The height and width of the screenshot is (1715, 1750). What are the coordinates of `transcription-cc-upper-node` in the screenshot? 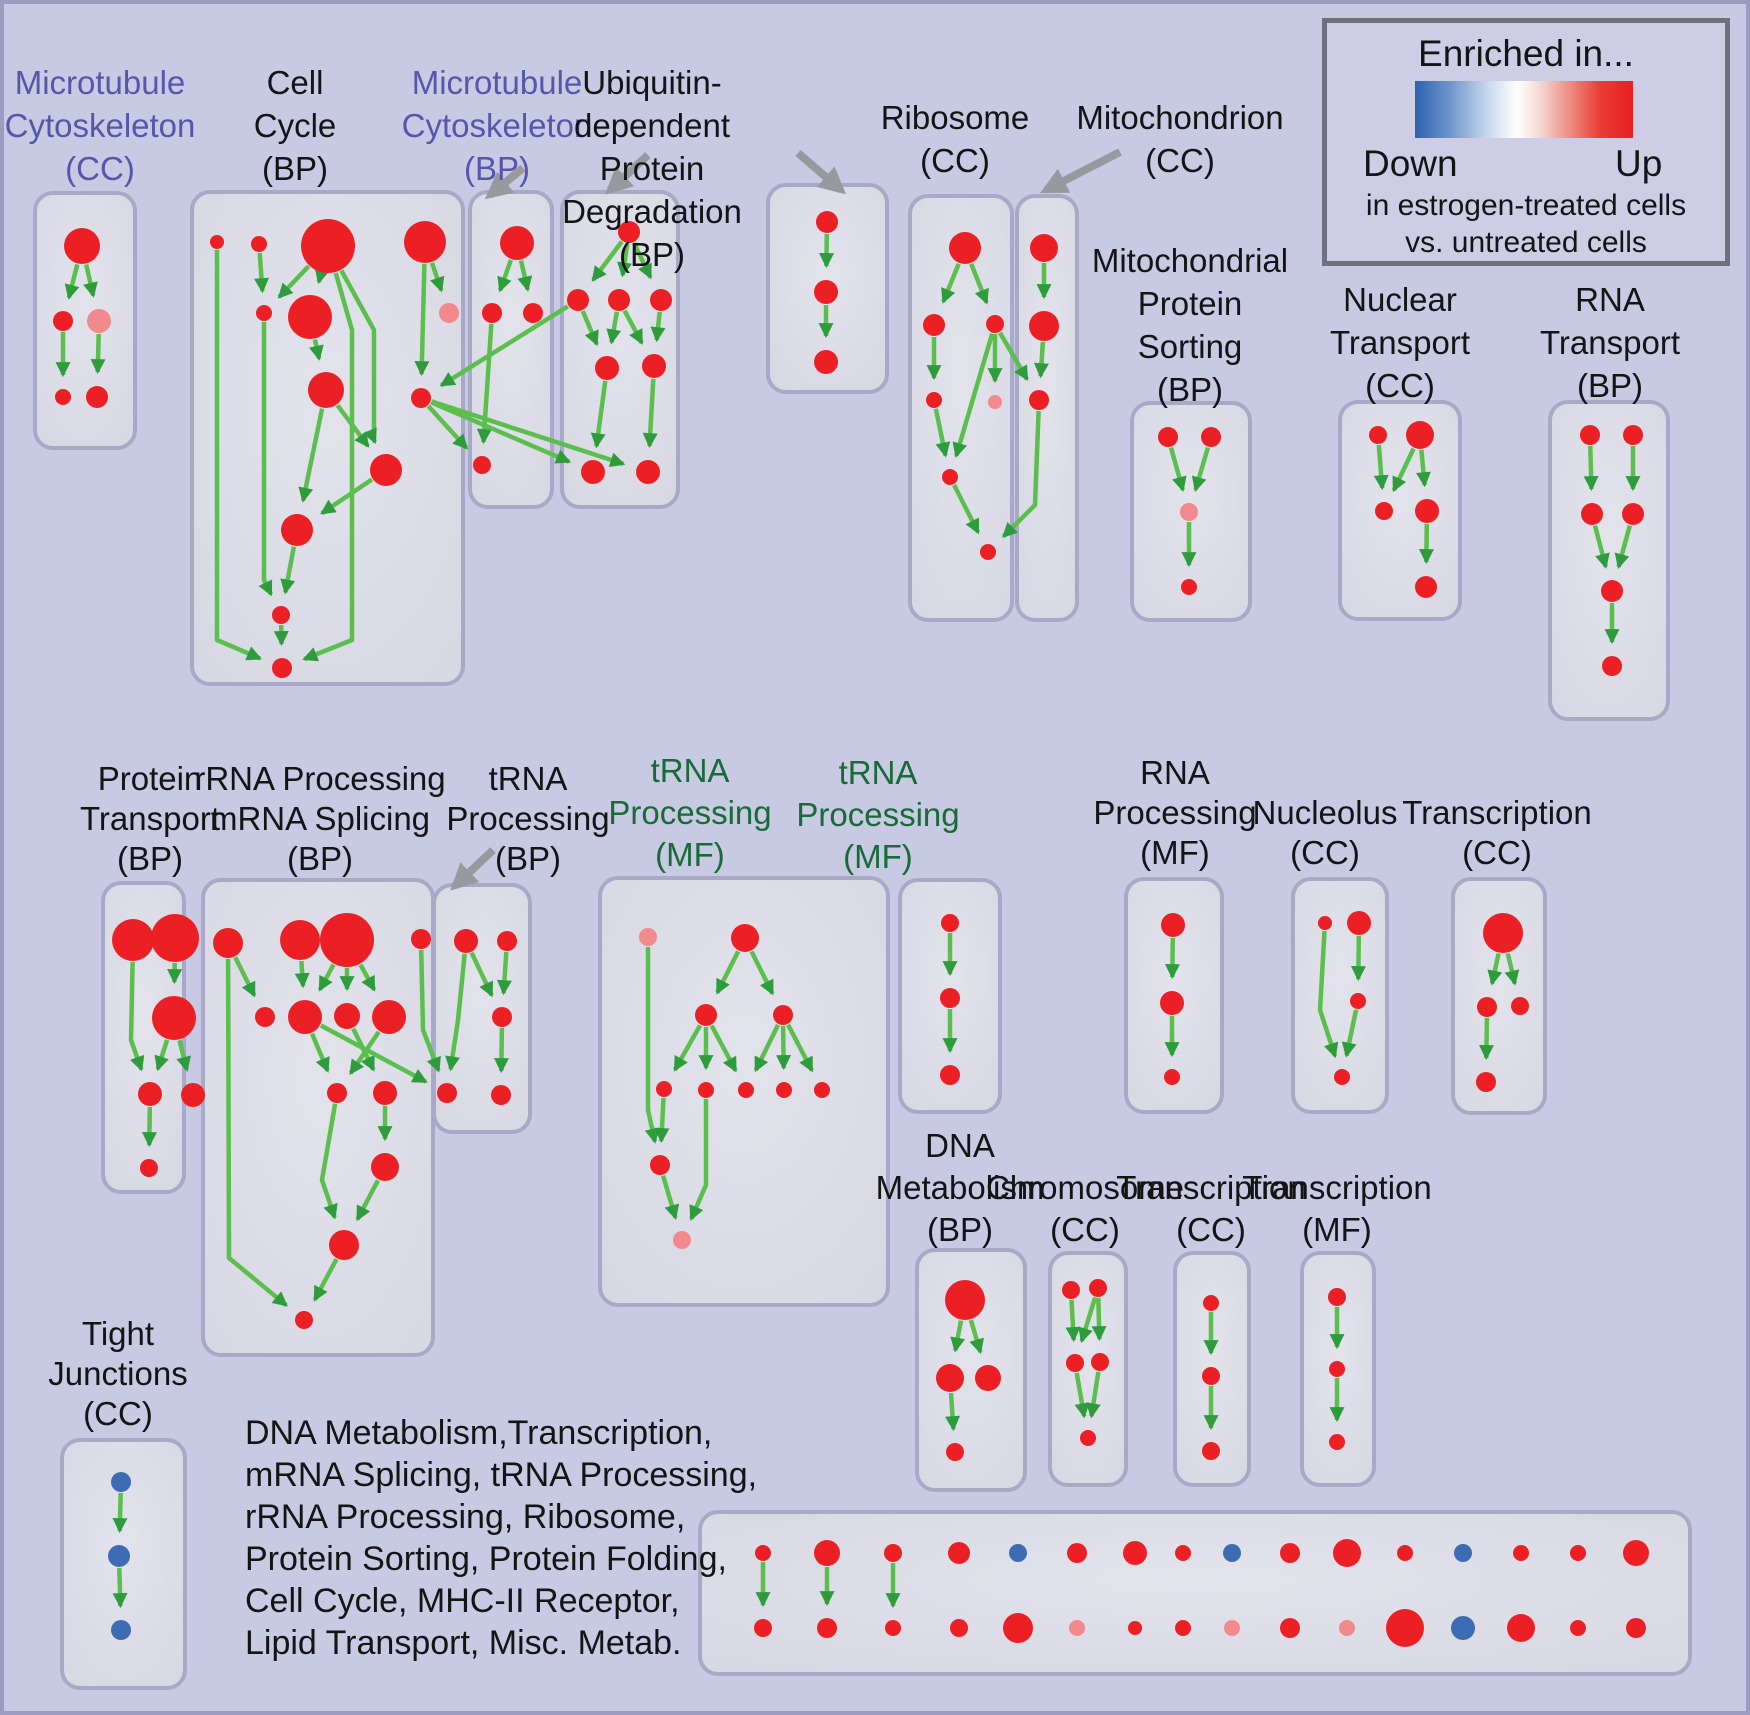 It's located at (1503, 933).